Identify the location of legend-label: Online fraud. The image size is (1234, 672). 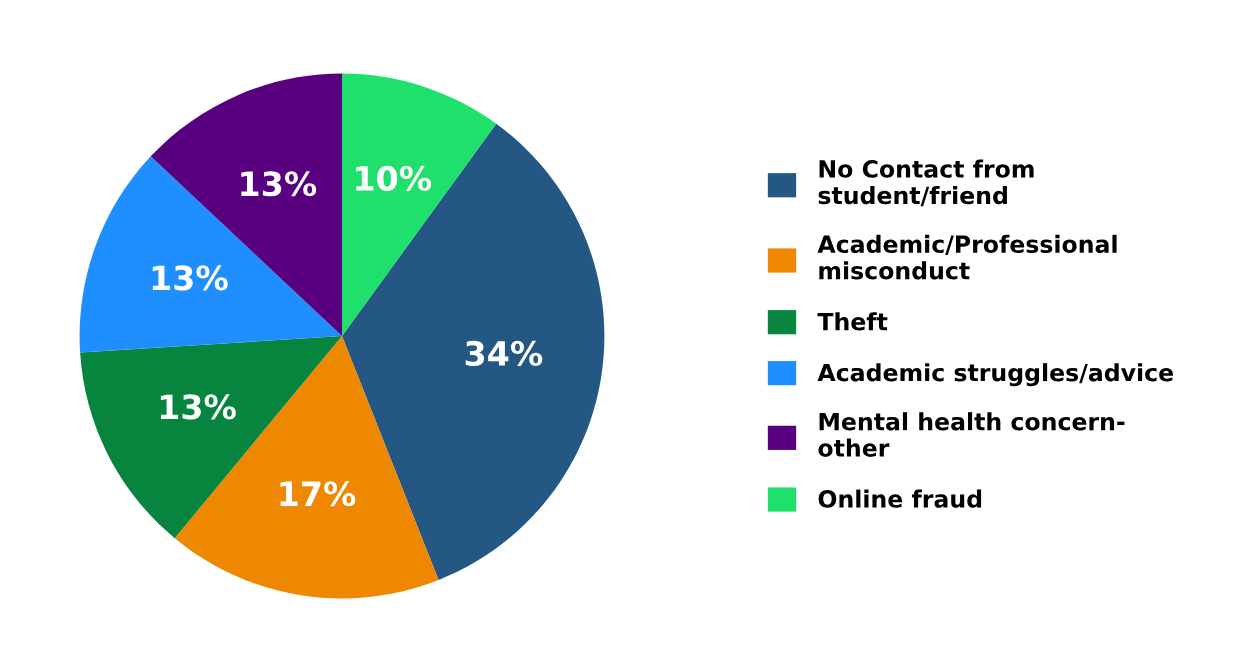
(900, 498).